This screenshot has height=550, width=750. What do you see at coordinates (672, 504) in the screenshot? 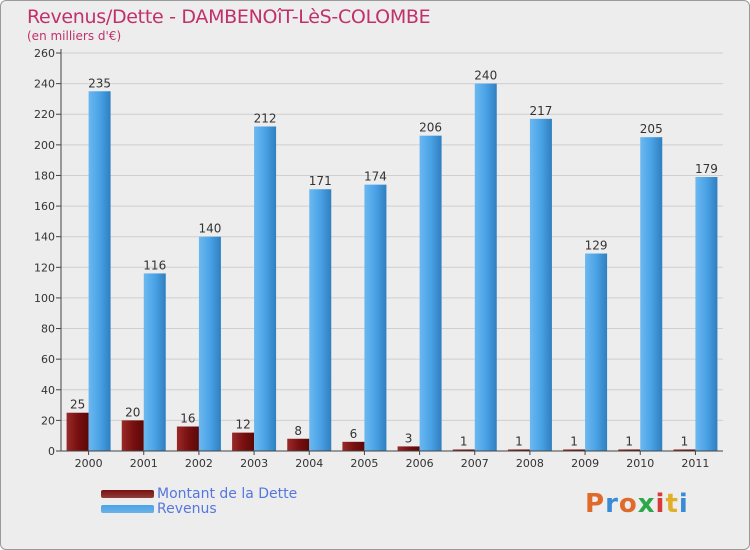
I see `logo-letter: t` at bounding box center [672, 504].